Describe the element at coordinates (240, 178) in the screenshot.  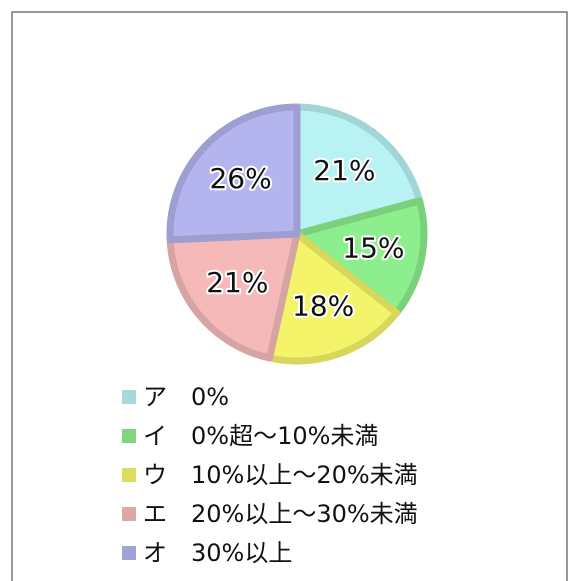
I see `value-label: 26%` at that location.